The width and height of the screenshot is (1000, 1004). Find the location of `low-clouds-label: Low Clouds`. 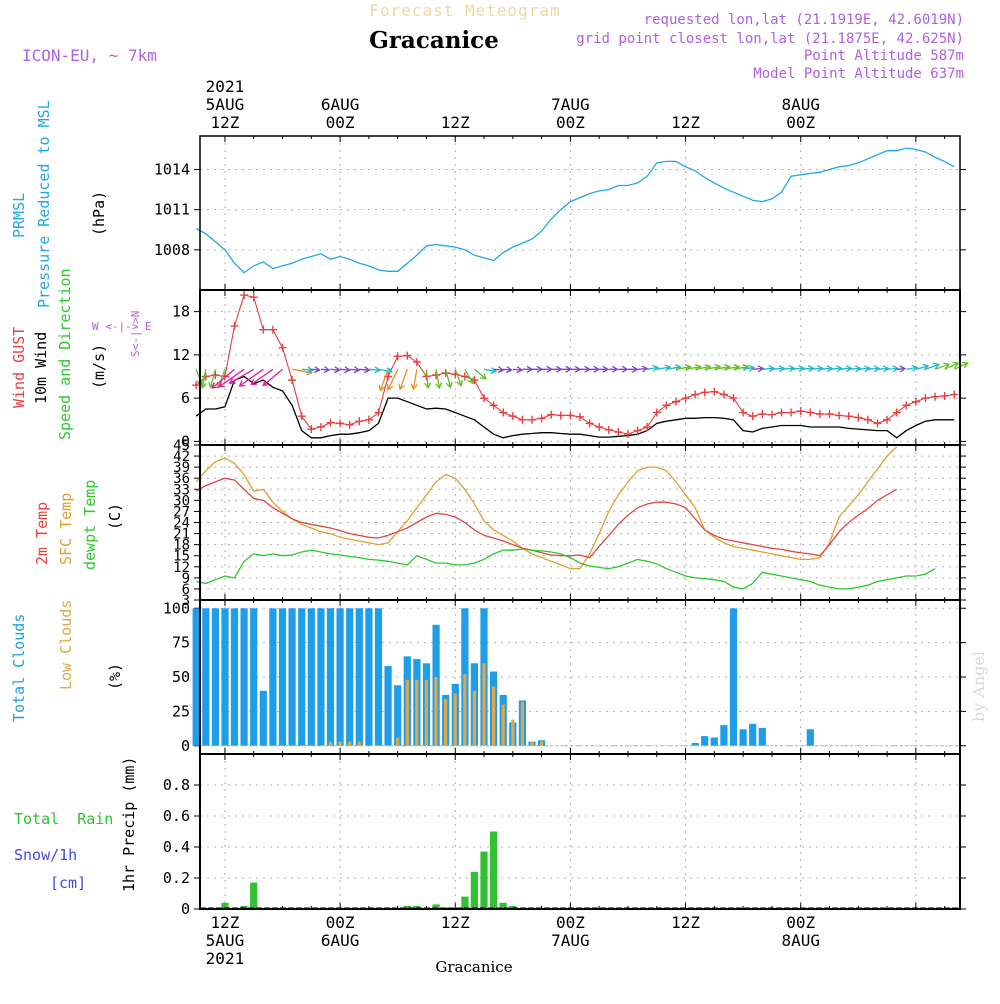

low-clouds-label: Low Clouds is located at coordinates (66, 645).